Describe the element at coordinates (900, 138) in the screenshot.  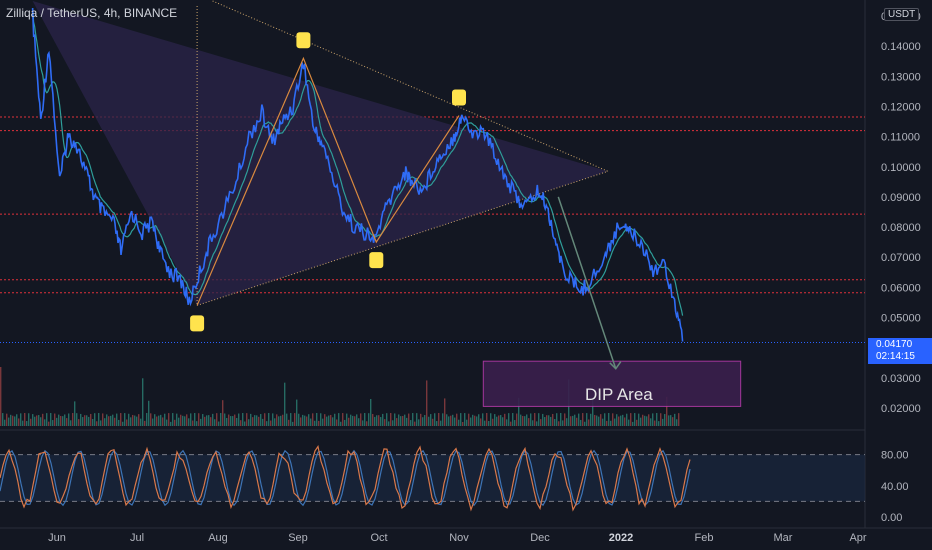
I see `price-tick-label: 0.11000` at that location.